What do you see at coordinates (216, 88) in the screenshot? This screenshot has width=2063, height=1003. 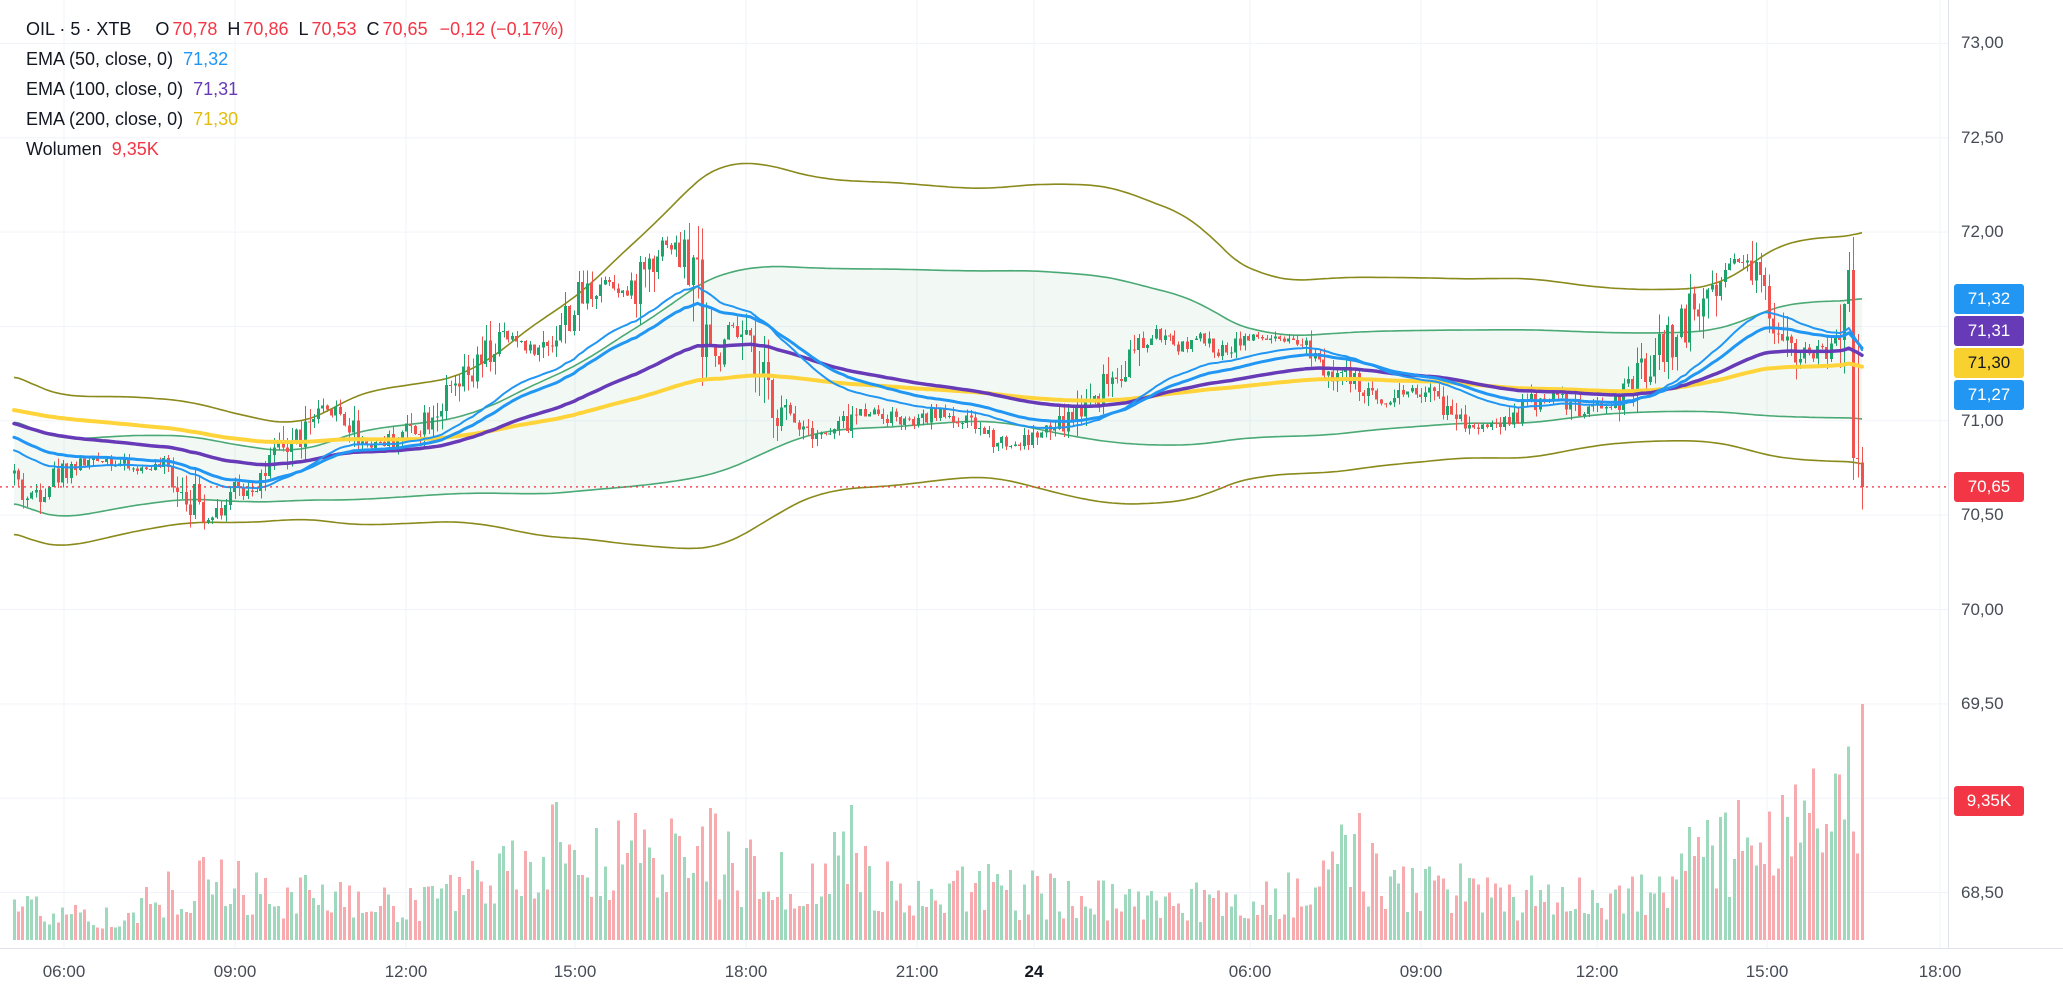 I see `indicator-value: 71,31` at bounding box center [216, 88].